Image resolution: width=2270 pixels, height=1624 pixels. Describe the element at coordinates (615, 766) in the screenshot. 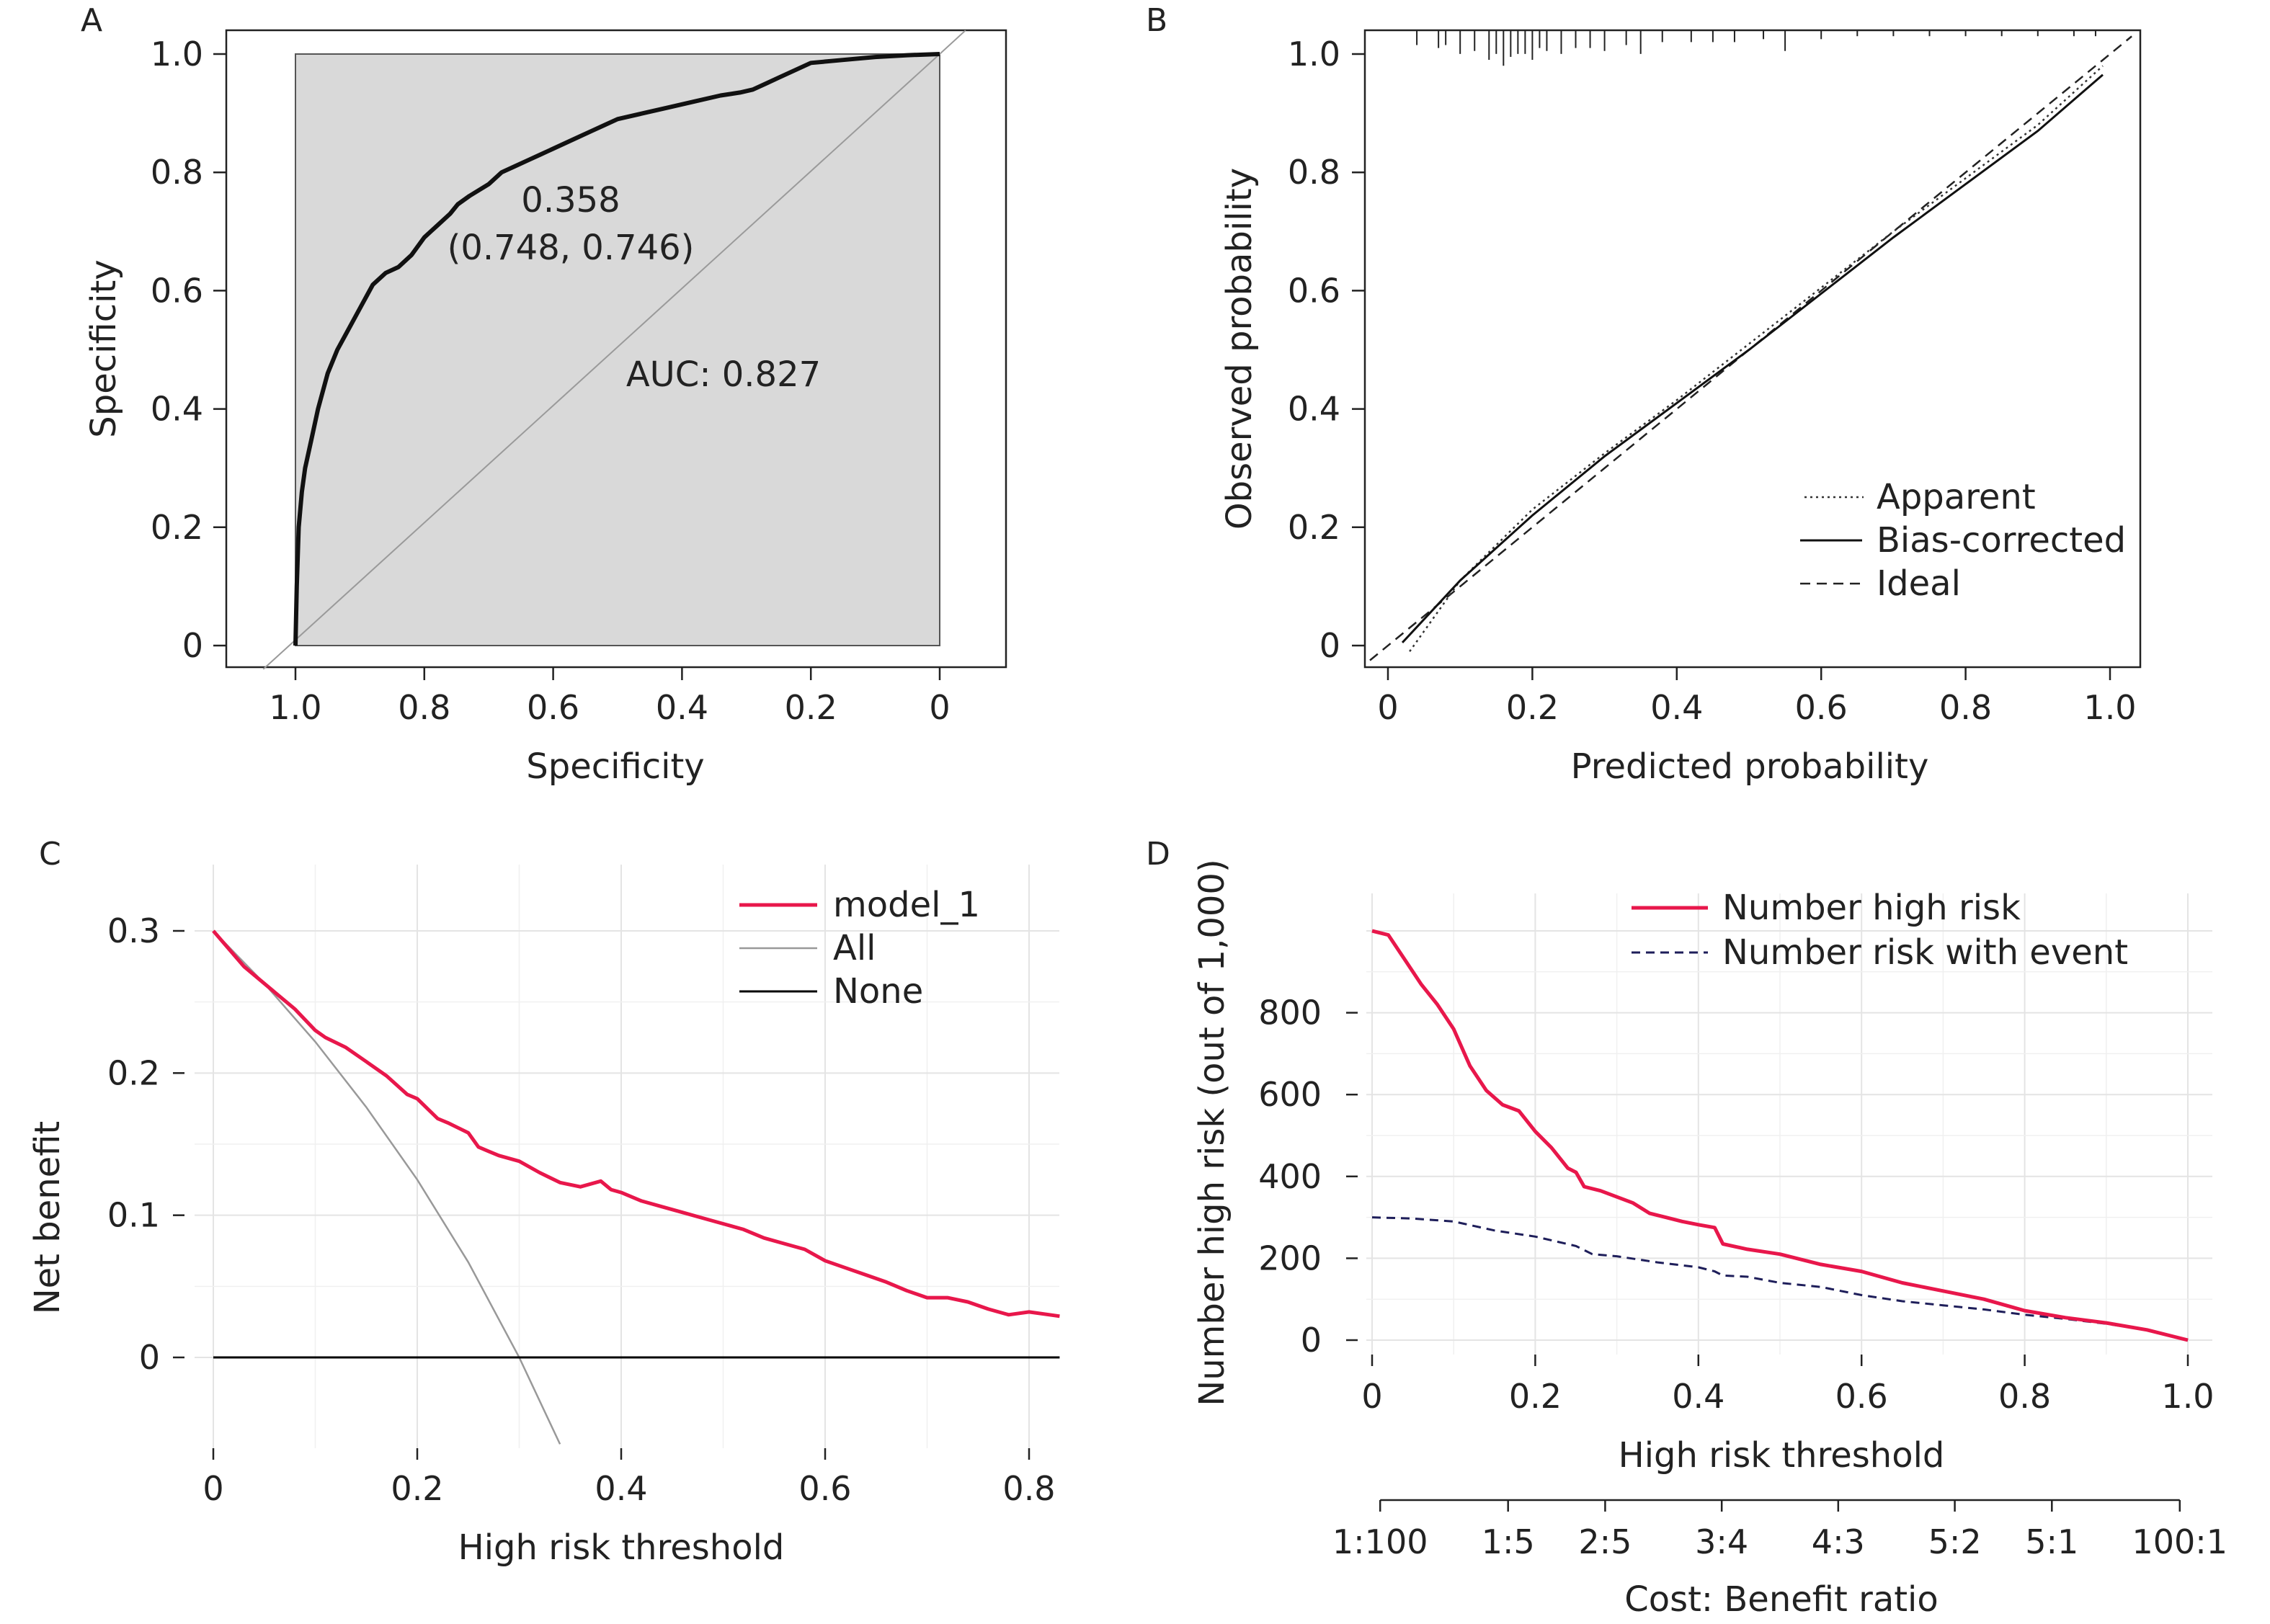

I see `panel-a-x-axis-label: Specificity` at that location.